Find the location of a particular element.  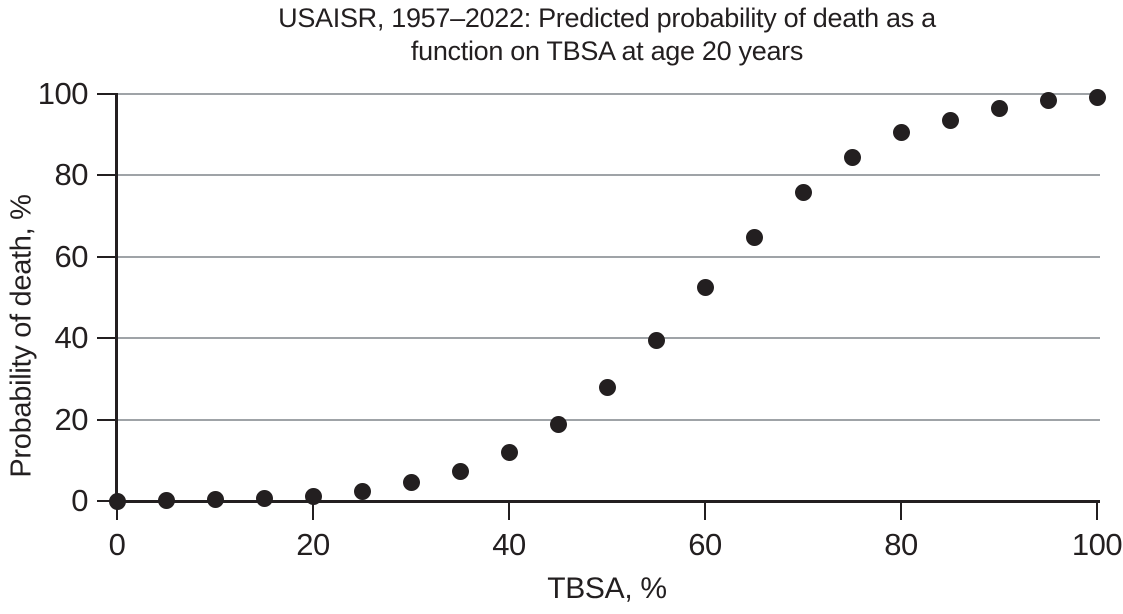

chart-title-line2: function on TBSA at age 20 years is located at coordinates (607, 51).